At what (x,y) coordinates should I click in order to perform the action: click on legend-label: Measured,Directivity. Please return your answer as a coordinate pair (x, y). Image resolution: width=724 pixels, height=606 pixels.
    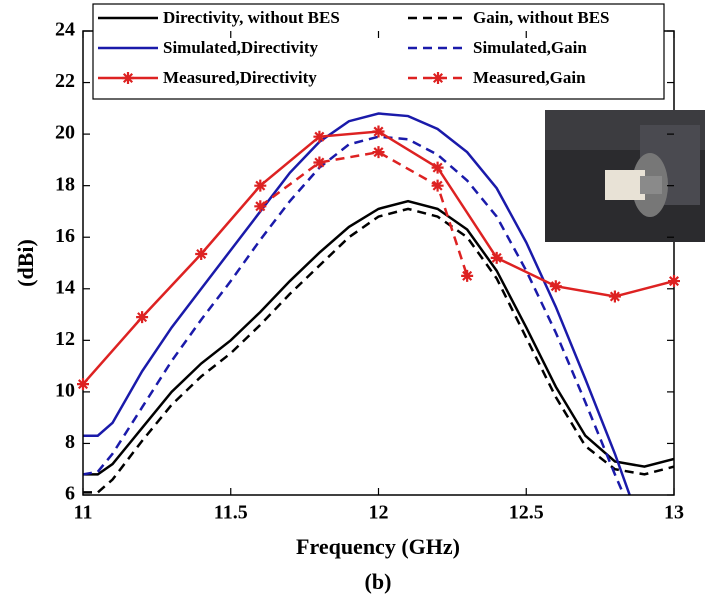
    Looking at the image, I should click on (240, 77).